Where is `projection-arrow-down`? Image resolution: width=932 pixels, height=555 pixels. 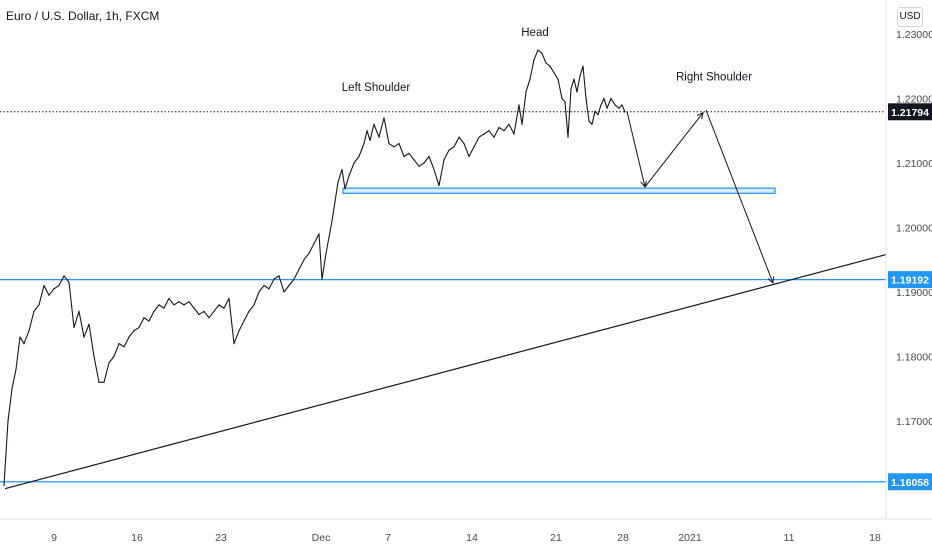 projection-arrow-down is located at coordinates (635, 148).